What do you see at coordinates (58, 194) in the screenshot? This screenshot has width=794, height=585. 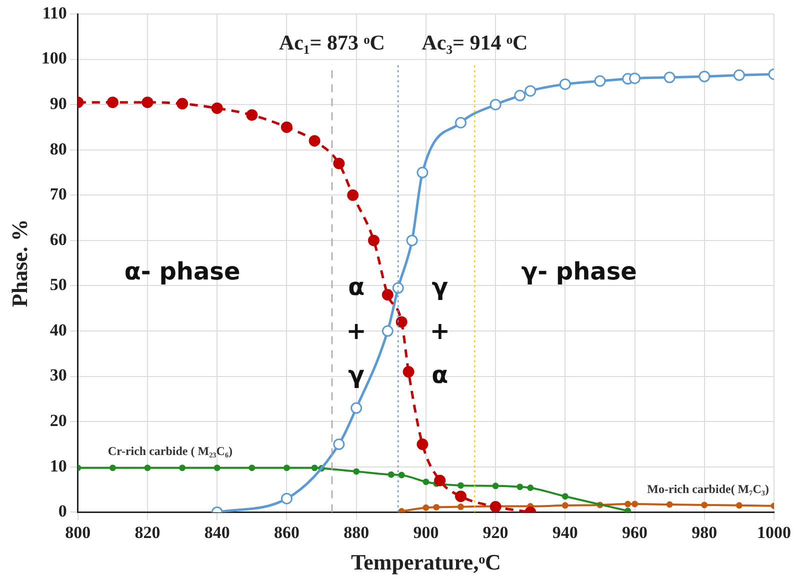 I see `y-tick-label: 70` at bounding box center [58, 194].